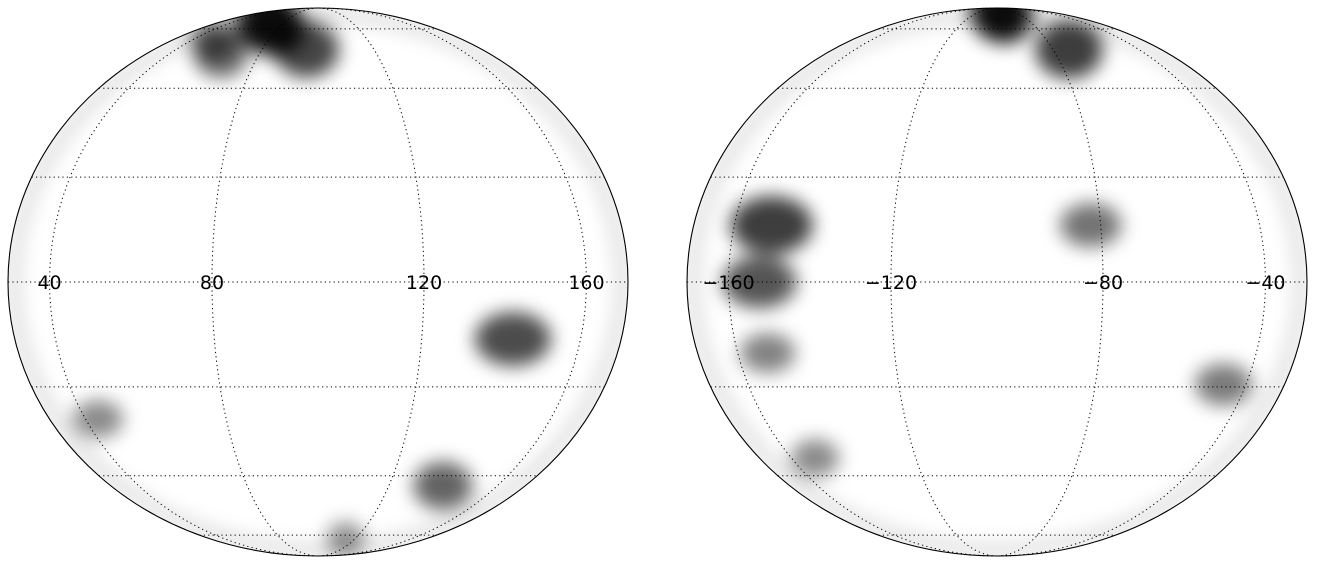  Describe the element at coordinates (424, 283) in the screenshot. I see `longitude-label: 120` at that location.